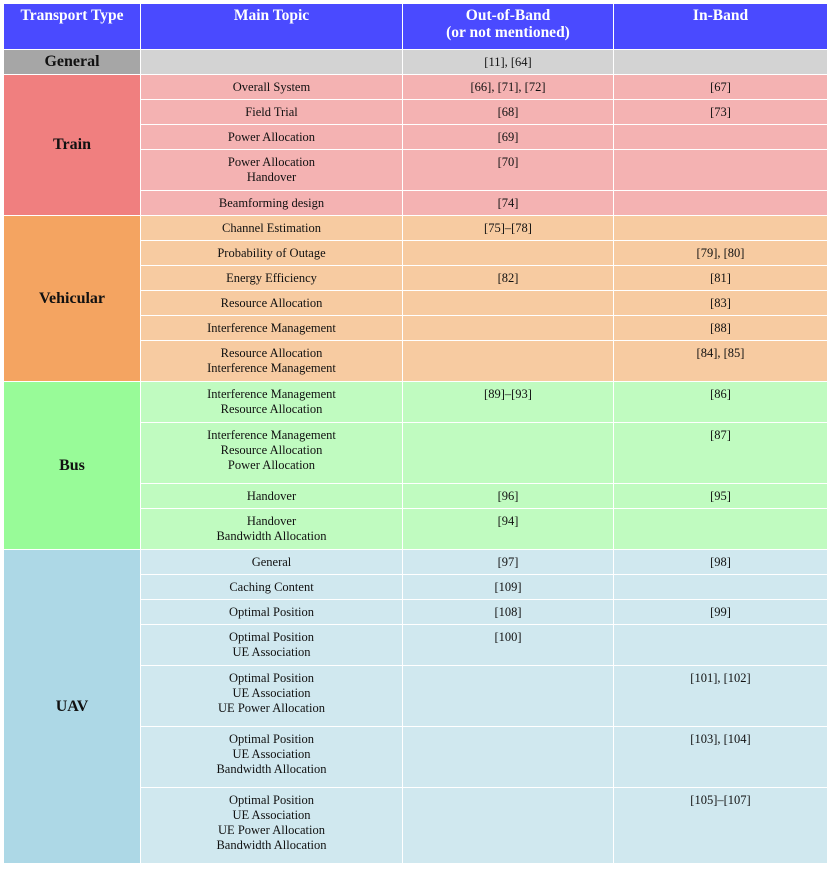 Image resolution: width=830 pixels, height=874 pixels. I want to click on in-band-cell: [83], so click(720, 303).